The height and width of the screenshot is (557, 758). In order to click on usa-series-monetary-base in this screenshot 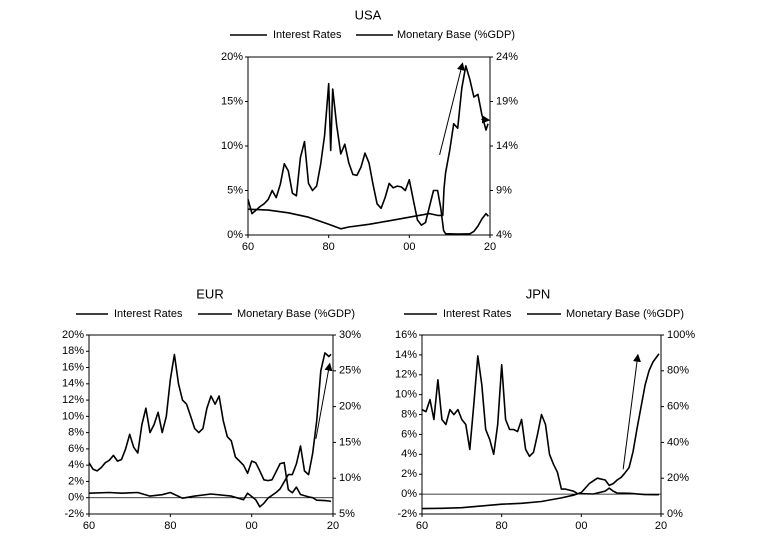, I will do `click(368, 147)`.